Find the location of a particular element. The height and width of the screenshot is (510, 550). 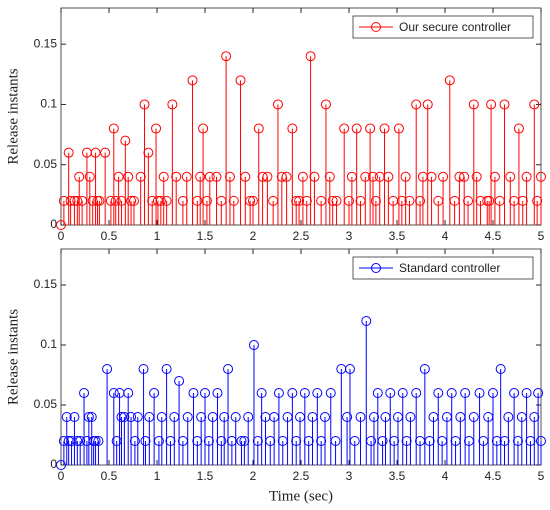

legend-box is located at coordinates (443, 27).